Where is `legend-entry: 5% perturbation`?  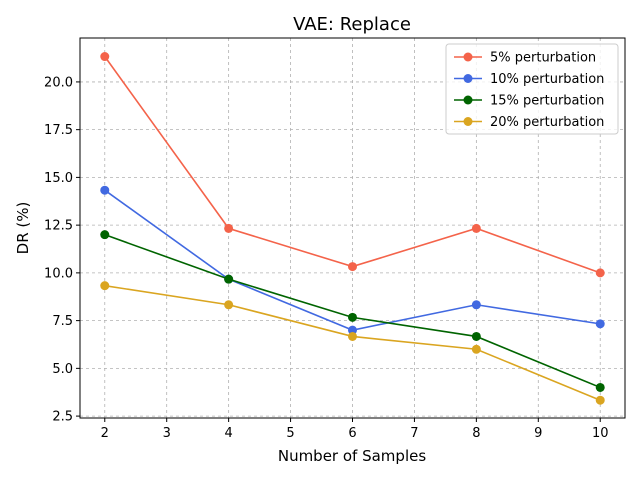
legend-entry: 5% perturbation is located at coordinates (525, 58).